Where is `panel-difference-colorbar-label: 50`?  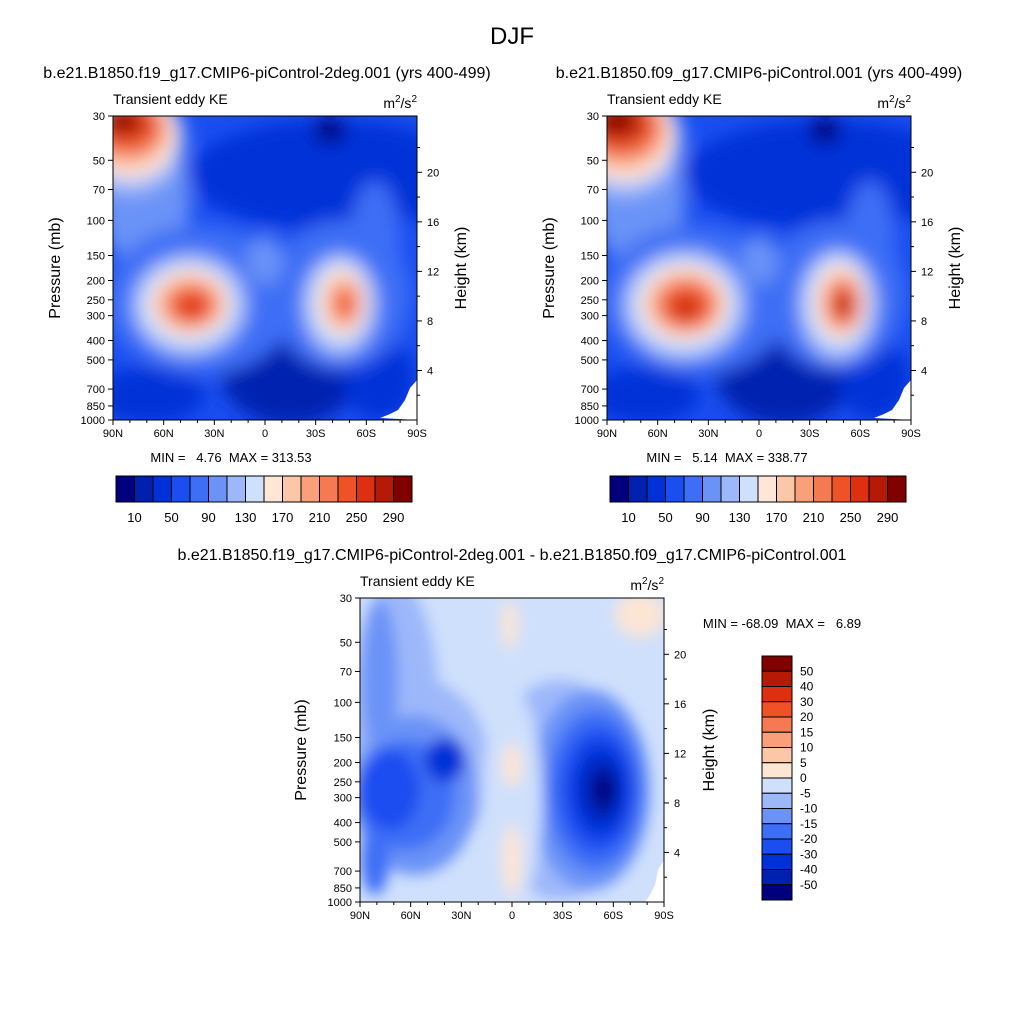 panel-difference-colorbar-label: 50 is located at coordinates (807, 671).